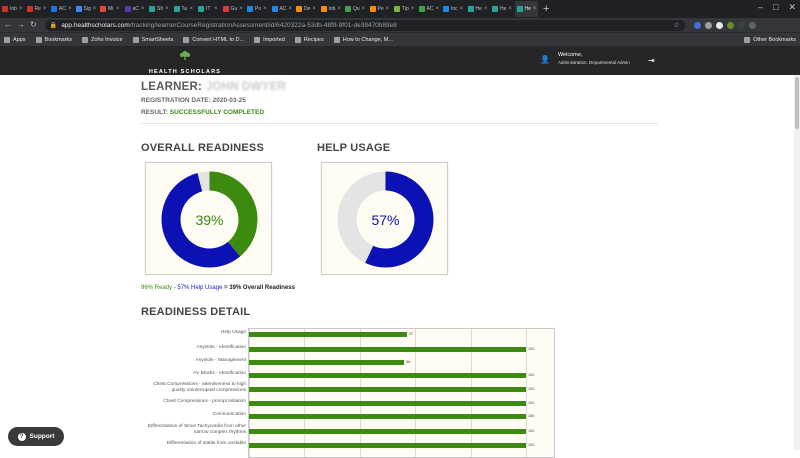 The image size is (800, 458). Describe the element at coordinates (8, 24) in the screenshot. I see `back-icon: ←` at that location.